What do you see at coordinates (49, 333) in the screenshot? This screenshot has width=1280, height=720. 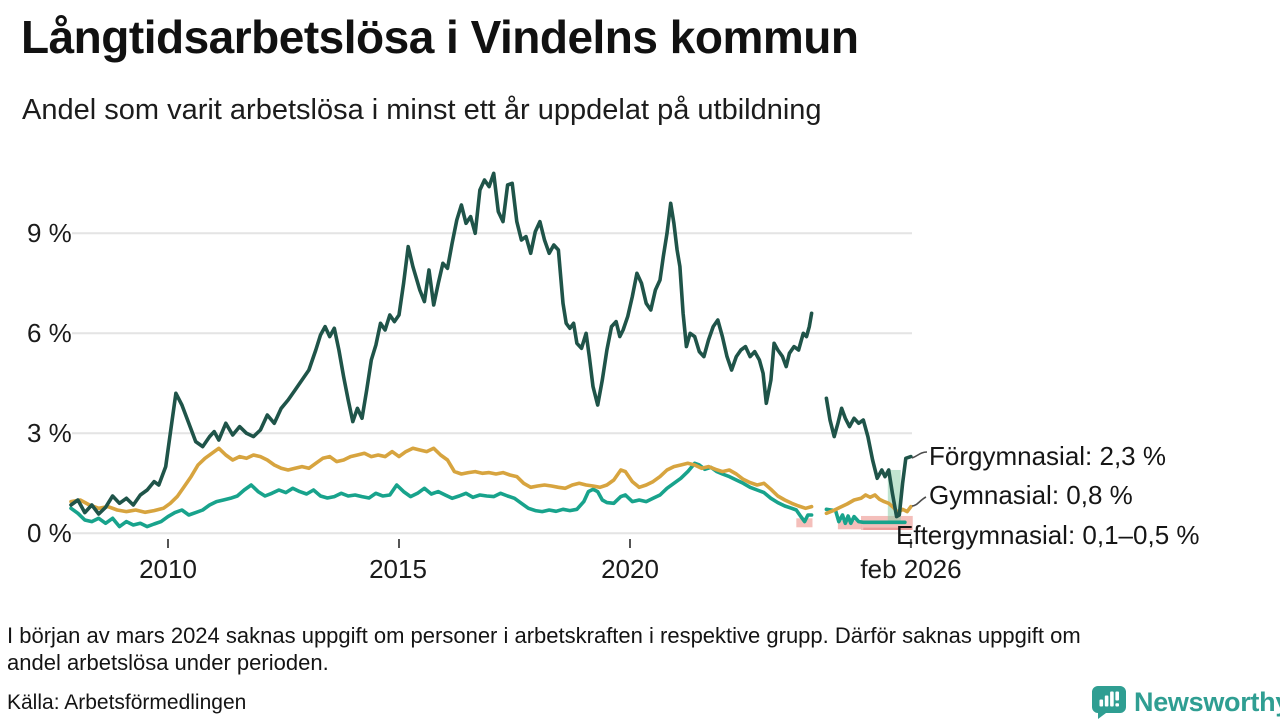 I see `y-tick-label-6: 6 %` at bounding box center [49, 333].